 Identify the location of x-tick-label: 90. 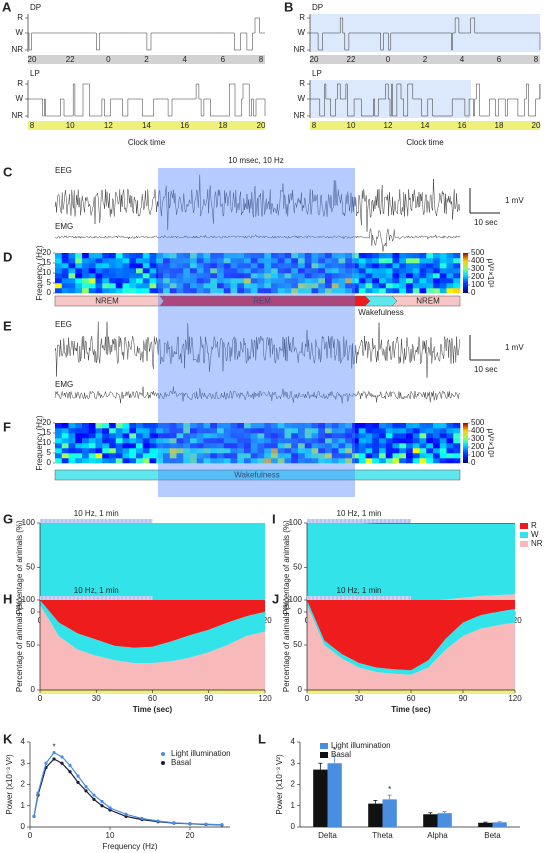
(463, 698).